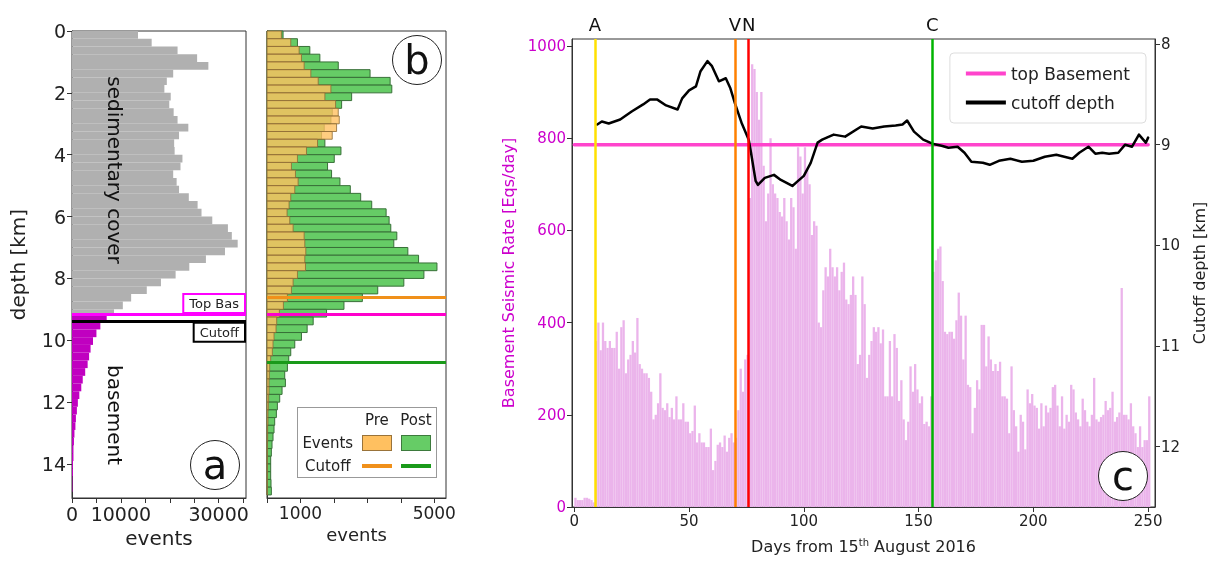 The image size is (1222, 564). I want to click on circled-letter: b, so click(417, 60).